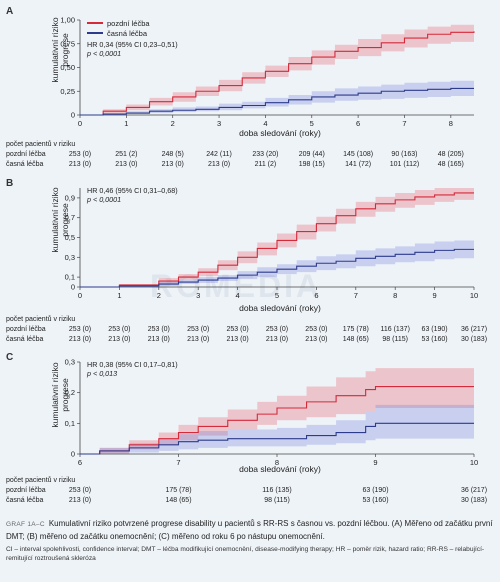  What do you see at coordinates (10, 183) in the screenshot?
I see `panel-letter-b: B` at bounding box center [10, 183].